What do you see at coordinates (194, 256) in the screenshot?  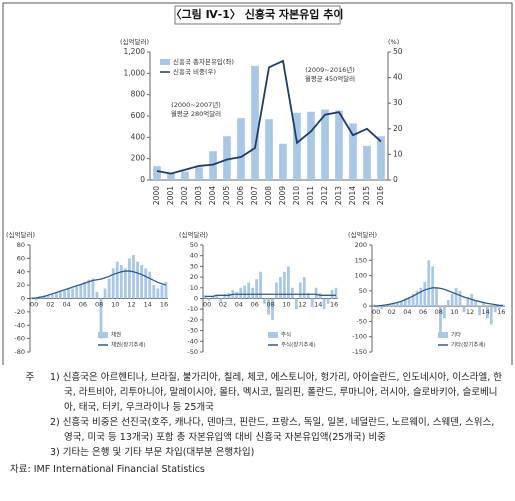 I see `y-tick-label: 40` at bounding box center [194, 256].